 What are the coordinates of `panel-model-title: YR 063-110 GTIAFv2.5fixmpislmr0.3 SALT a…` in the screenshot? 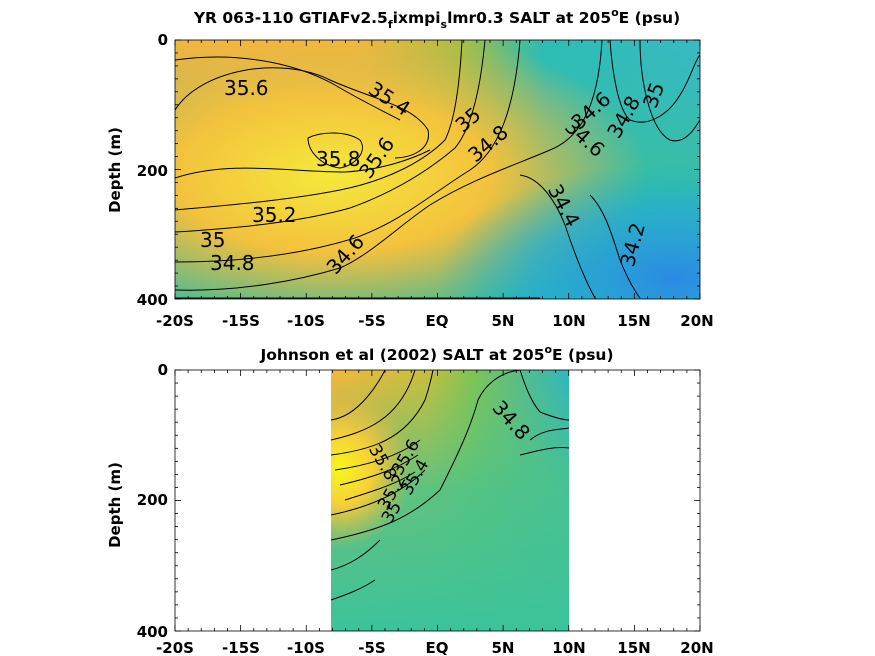 It's located at (436, 18).